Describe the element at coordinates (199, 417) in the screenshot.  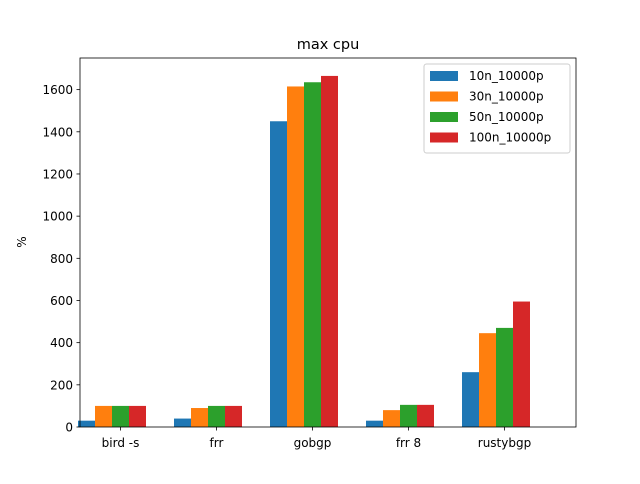
I see `bar-frr-30n_10000p` at that location.